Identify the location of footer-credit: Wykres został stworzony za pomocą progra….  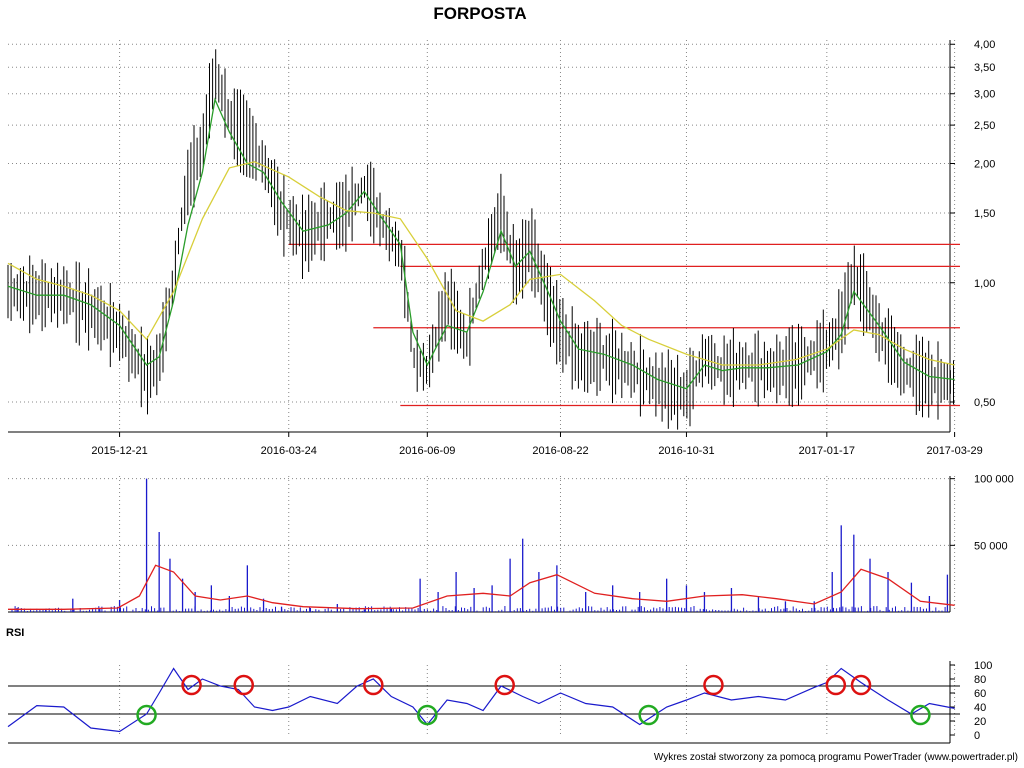
(836, 757).